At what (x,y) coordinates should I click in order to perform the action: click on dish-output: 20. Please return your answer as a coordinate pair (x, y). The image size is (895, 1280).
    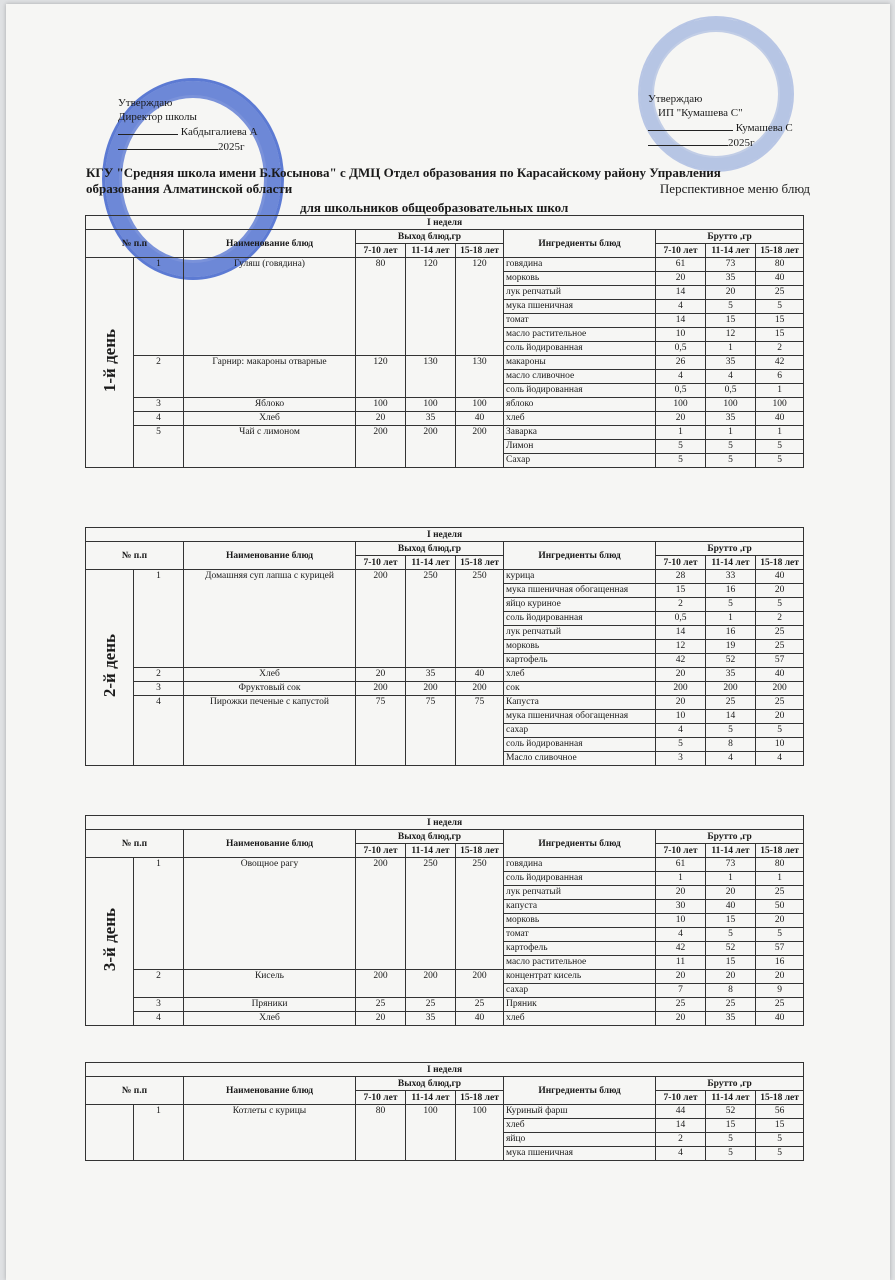
    Looking at the image, I should click on (380, 674).